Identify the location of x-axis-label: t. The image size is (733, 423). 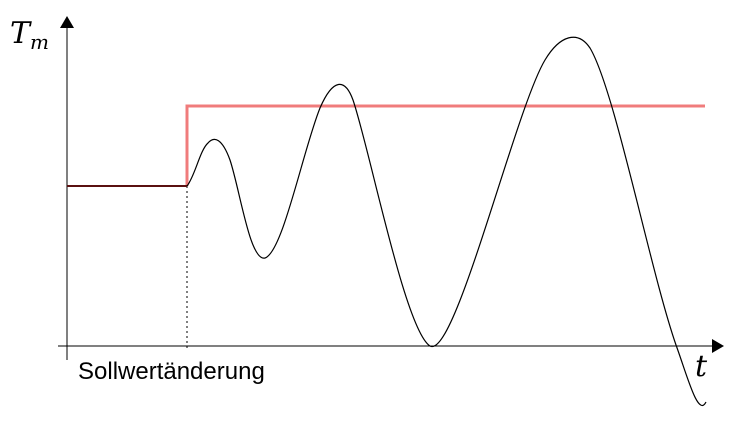
(701, 366).